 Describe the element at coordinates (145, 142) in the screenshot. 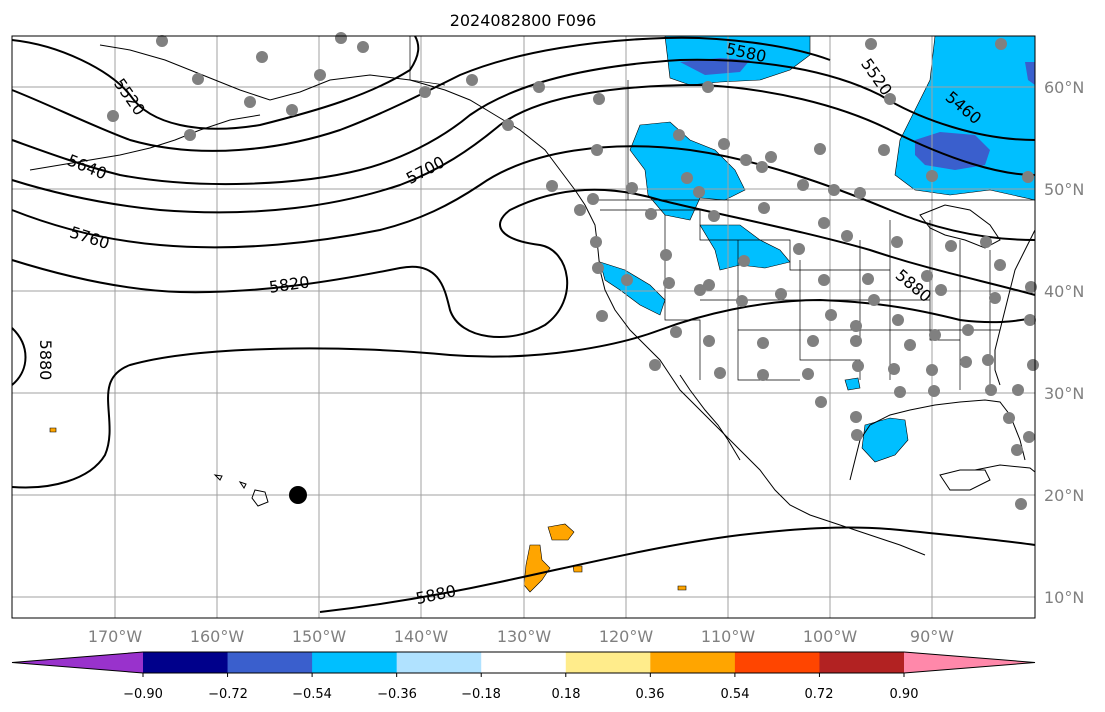

I see `coast-aleutians` at that location.